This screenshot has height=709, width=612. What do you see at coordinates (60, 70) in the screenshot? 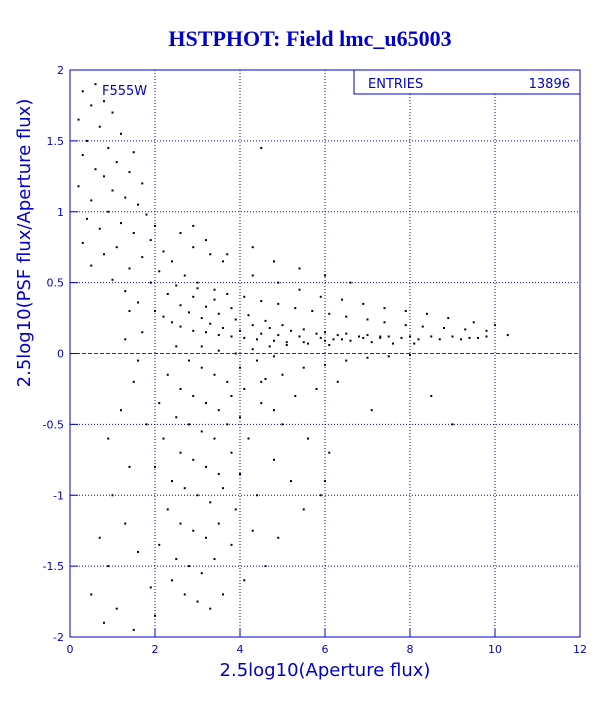
I see `y-tick-label: 2` at bounding box center [60, 70].